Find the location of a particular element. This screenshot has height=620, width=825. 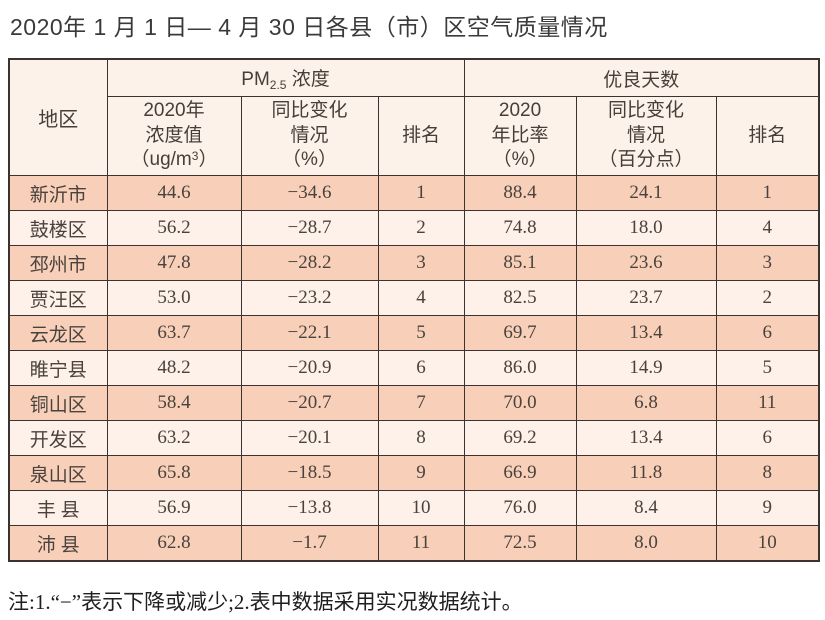

region-cell: 鼓楼区 is located at coordinates (58, 228).